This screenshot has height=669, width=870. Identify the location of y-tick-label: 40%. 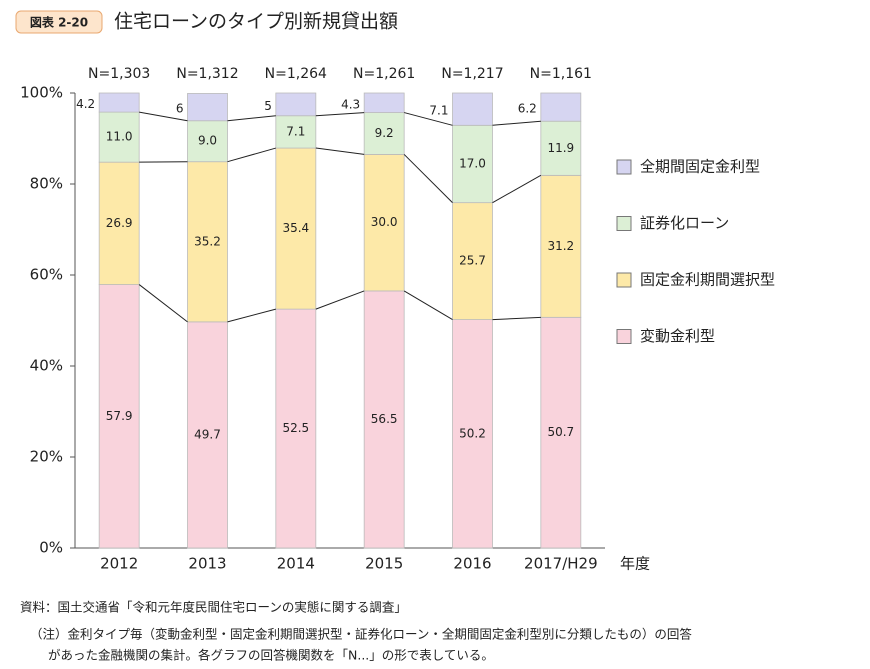
(46, 366).